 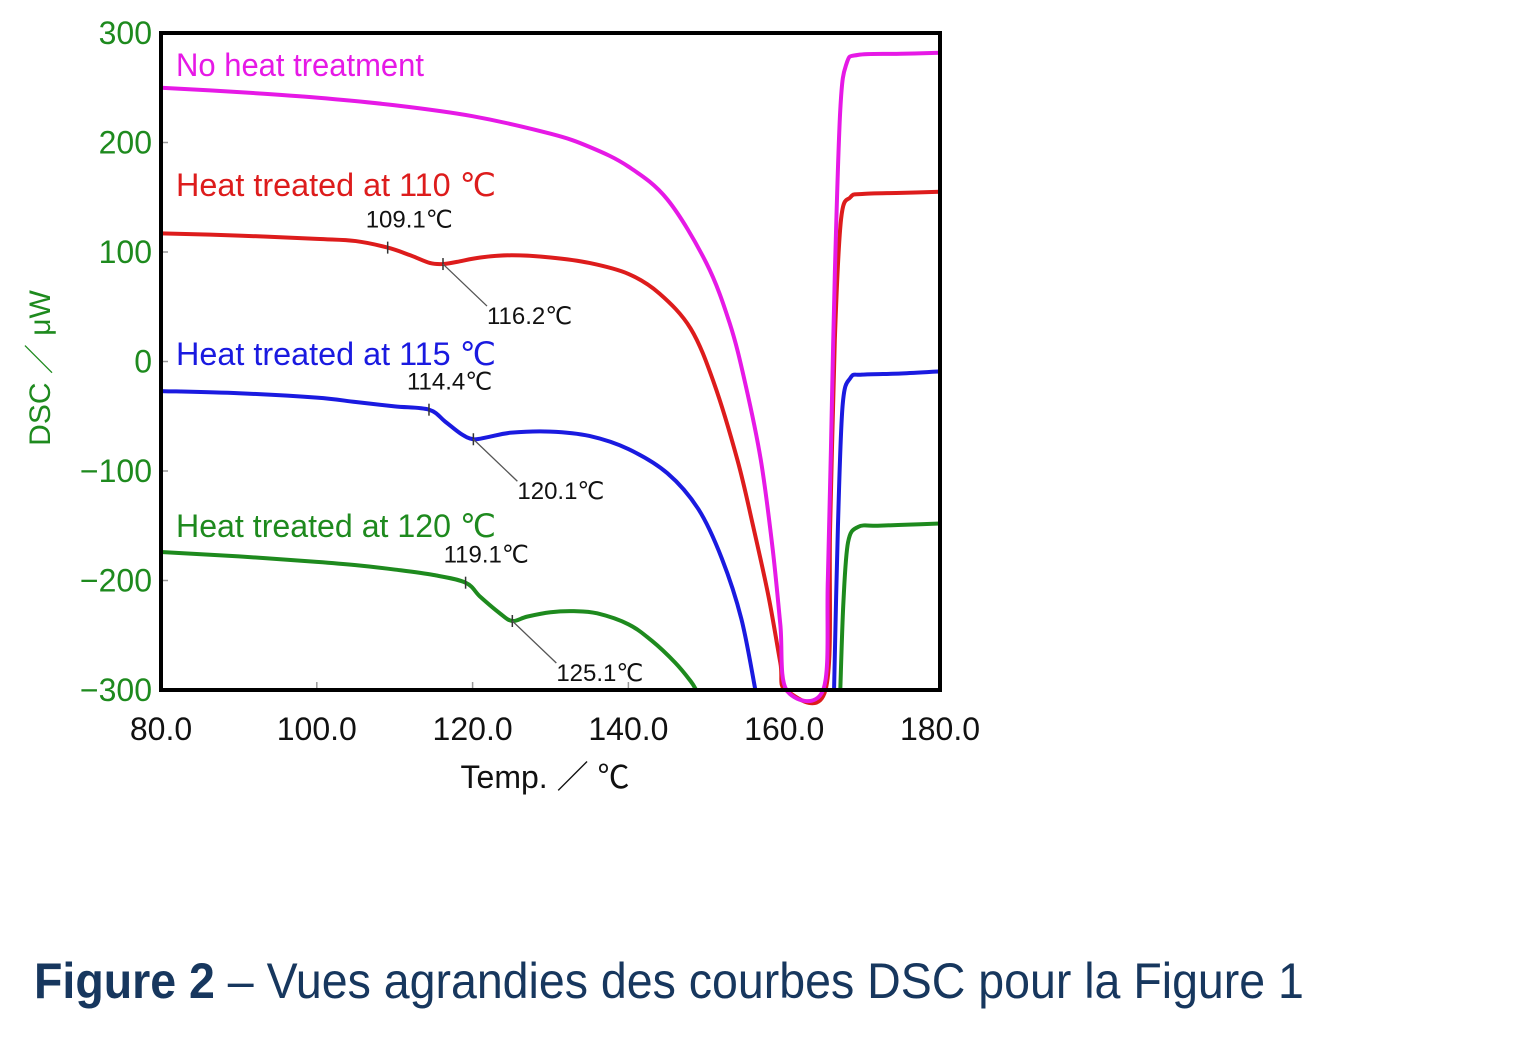 What do you see at coordinates (784, 729) in the screenshot?
I see `x-tick-label: 160.0` at bounding box center [784, 729].